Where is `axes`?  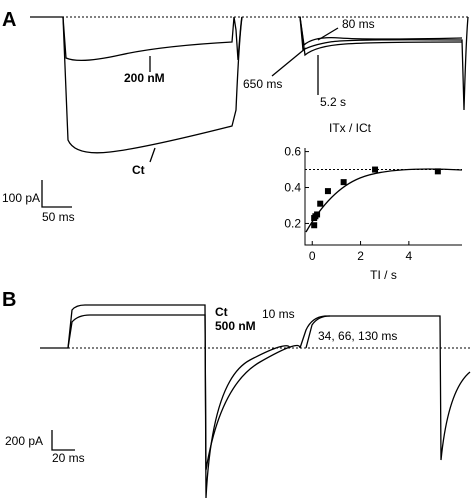
axes is located at coordinates (383, 197).